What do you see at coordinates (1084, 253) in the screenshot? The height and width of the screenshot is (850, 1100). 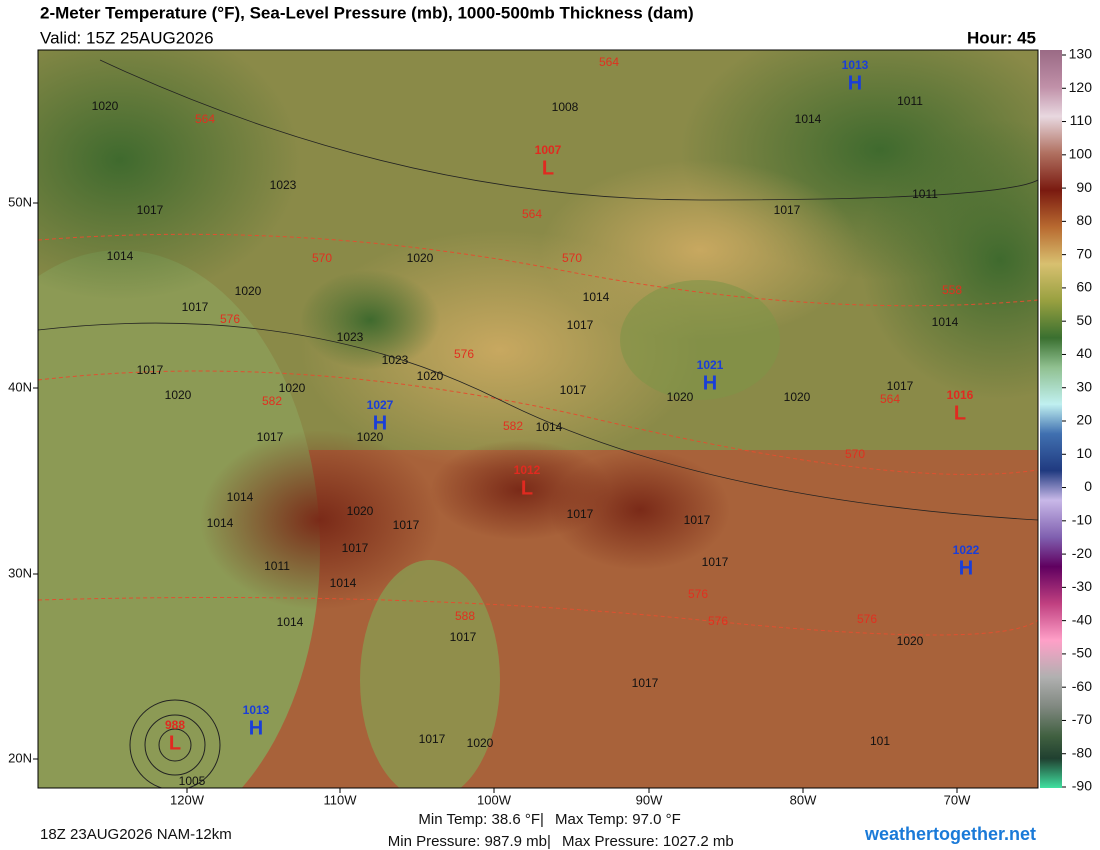 I see `colorbar-label: 70` at bounding box center [1084, 253].